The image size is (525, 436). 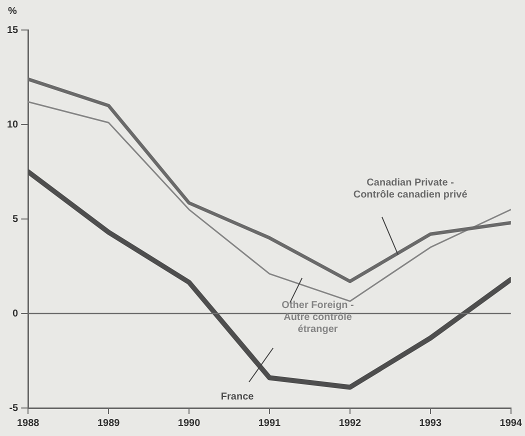 I want to click on y-tick-label: 10, so click(x=13, y=124).